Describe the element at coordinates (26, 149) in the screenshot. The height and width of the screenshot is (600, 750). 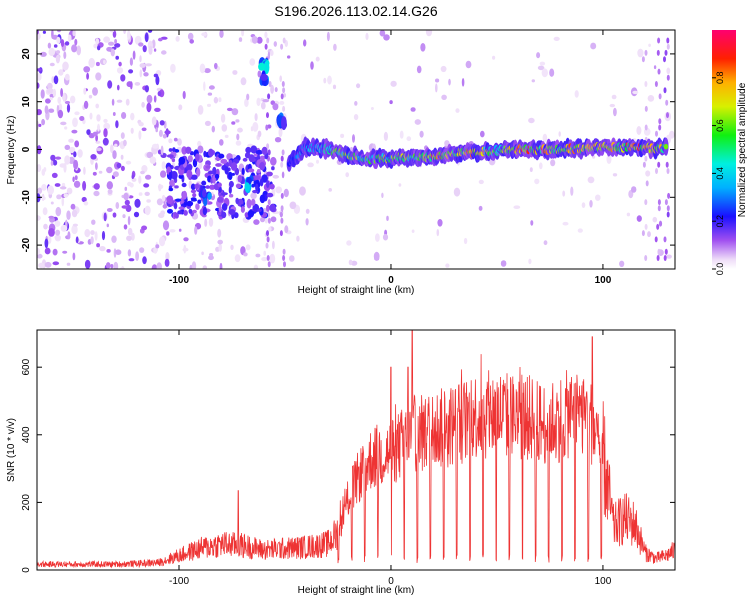
I see `heatmap-ytick-label: 0` at that location.